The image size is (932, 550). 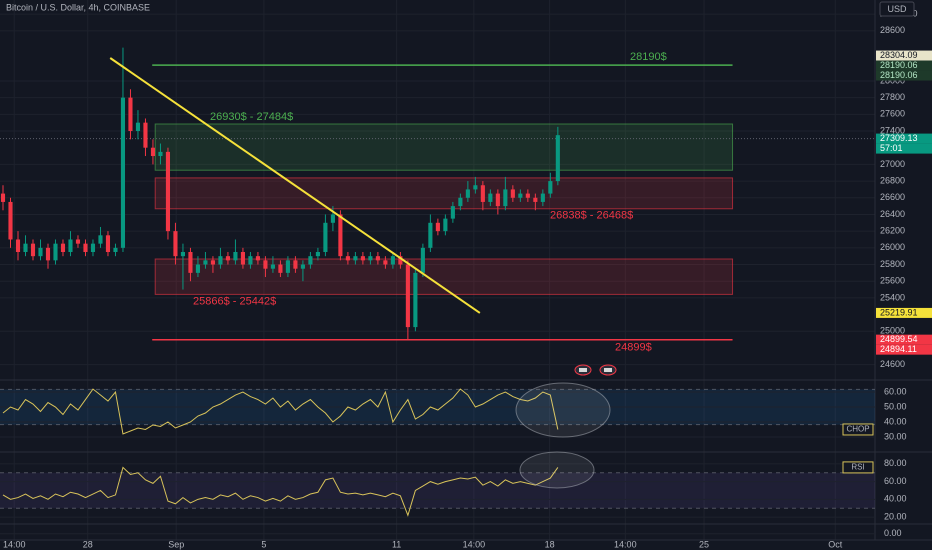 I want to click on y-tick-label: 26800, so click(x=892, y=180).